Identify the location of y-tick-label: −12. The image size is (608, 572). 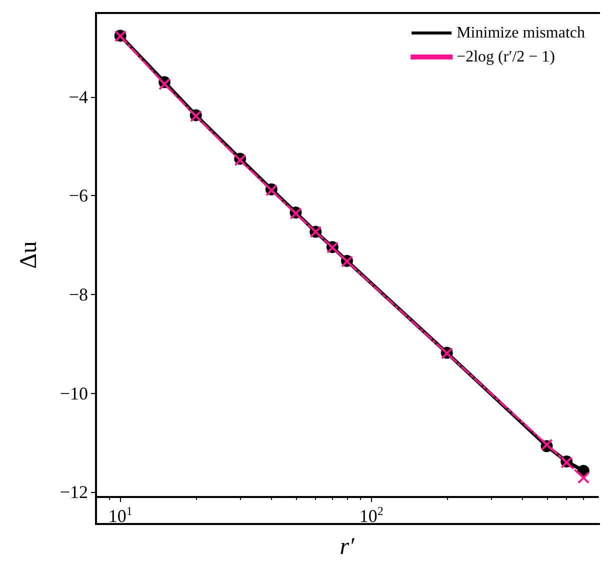
(74, 492).